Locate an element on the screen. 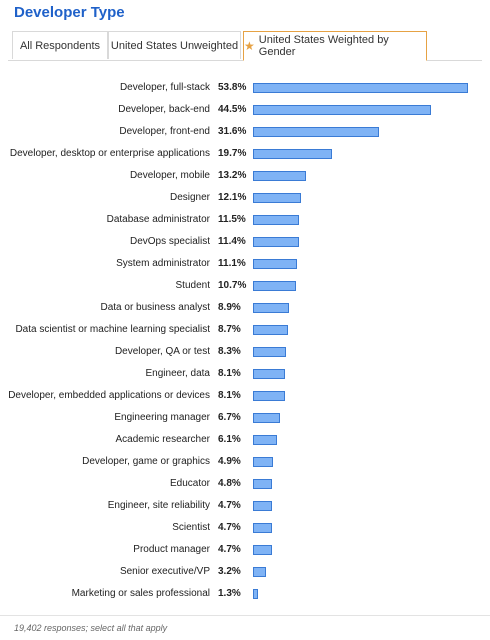  category-label: Engineer, data is located at coordinates (178, 373).